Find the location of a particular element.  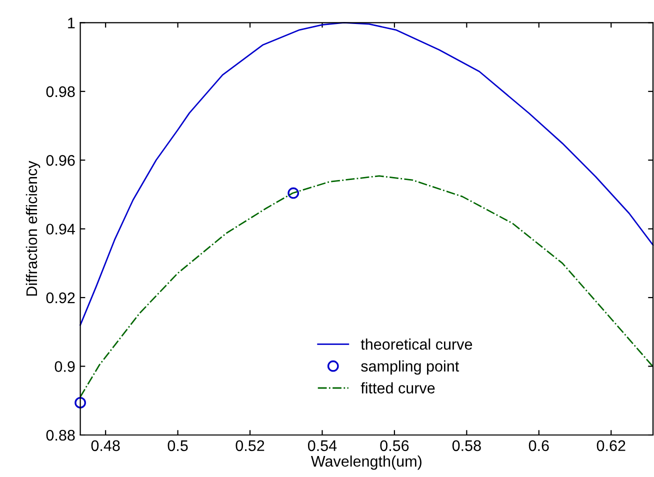

x-tick-label: 0.5 is located at coordinates (178, 446).